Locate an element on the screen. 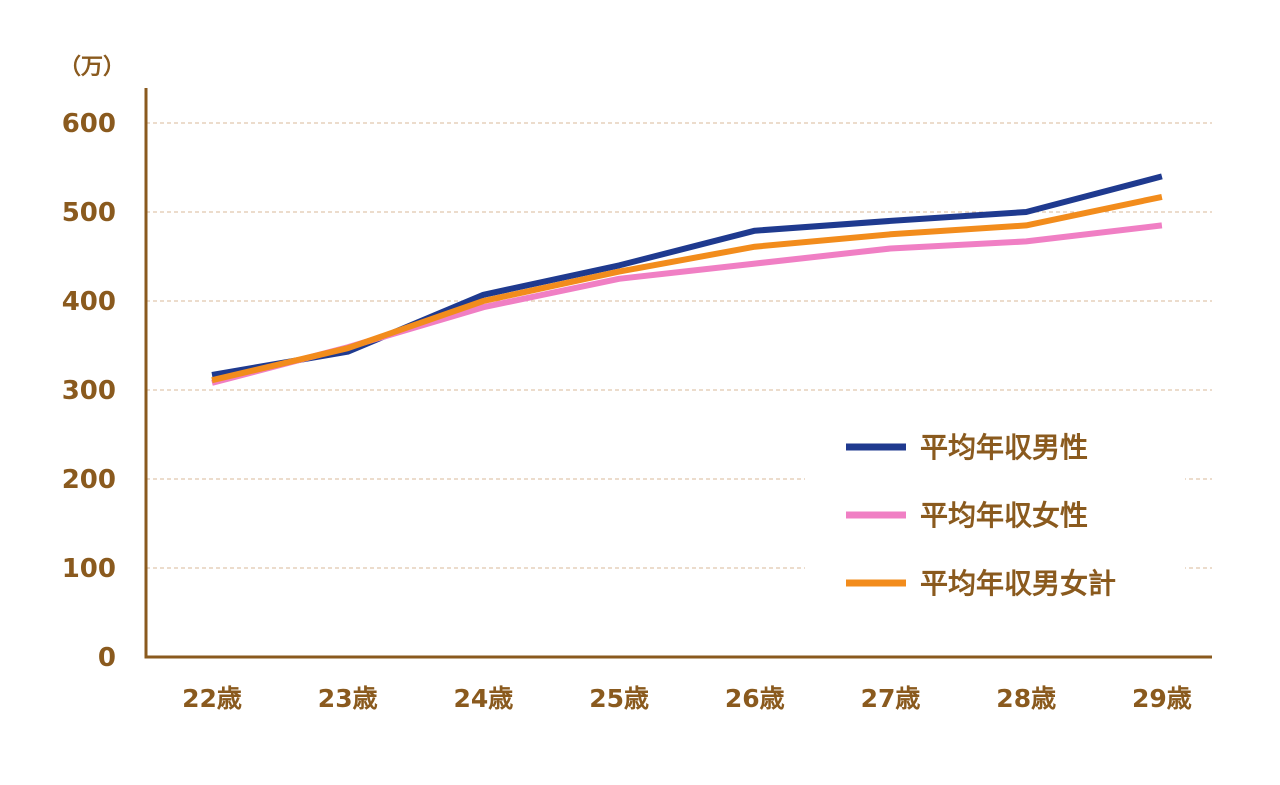 This screenshot has width=1280, height=785. x-tick-label: 25歳 is located at coordinates (619, 698).